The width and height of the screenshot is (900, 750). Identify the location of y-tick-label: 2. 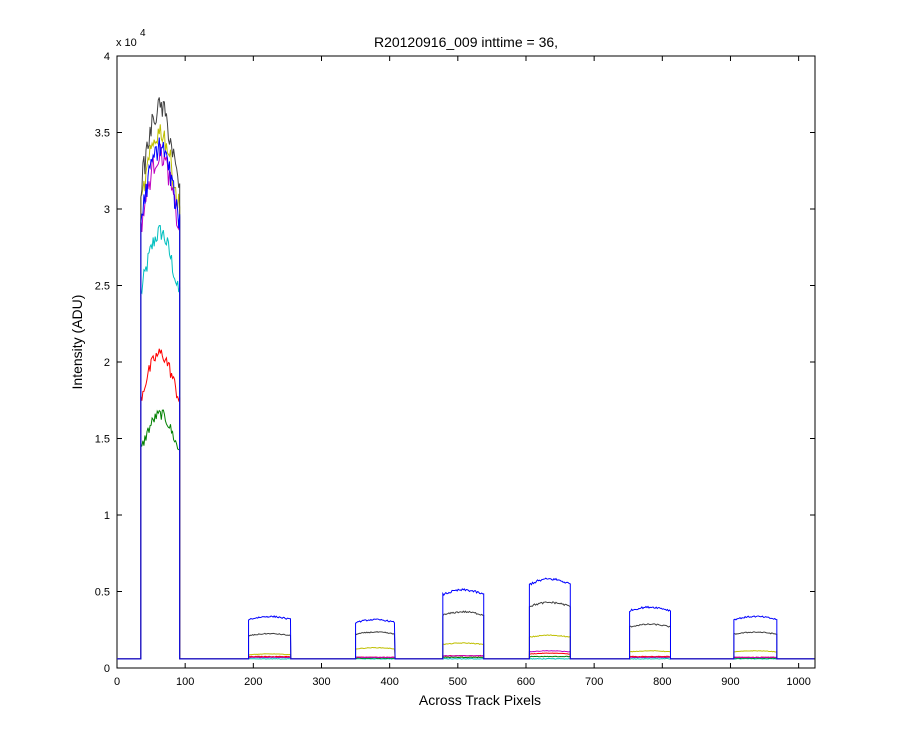
(107, 363).